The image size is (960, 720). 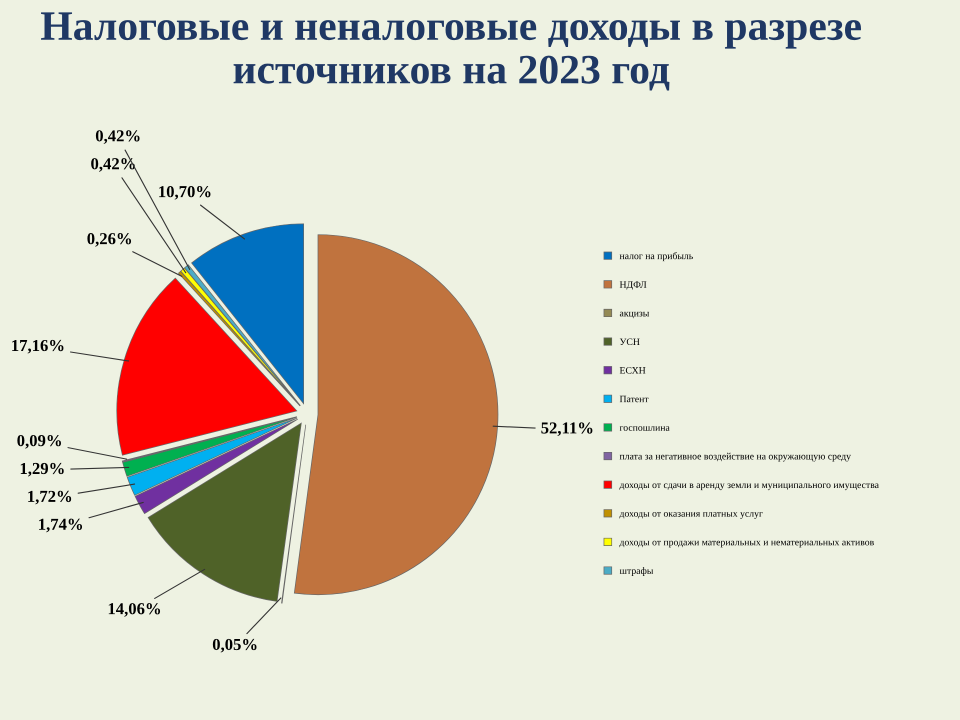 I want to click on legend-label: штрафы, so click(x=637, y=571).